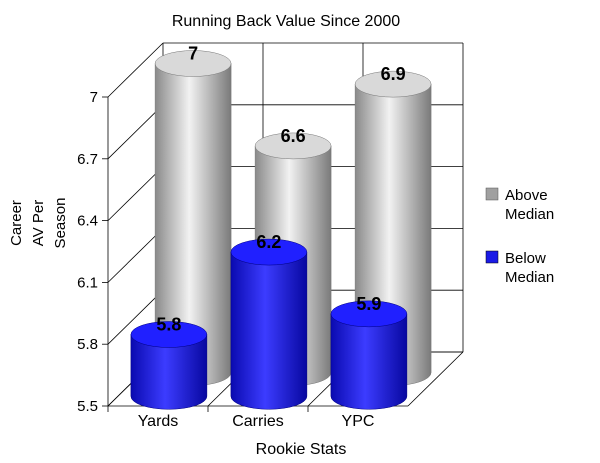 Image resolution: width=600 pixels, height=463 pixels. I want to click on floor-right-edge, so click(435, 379).